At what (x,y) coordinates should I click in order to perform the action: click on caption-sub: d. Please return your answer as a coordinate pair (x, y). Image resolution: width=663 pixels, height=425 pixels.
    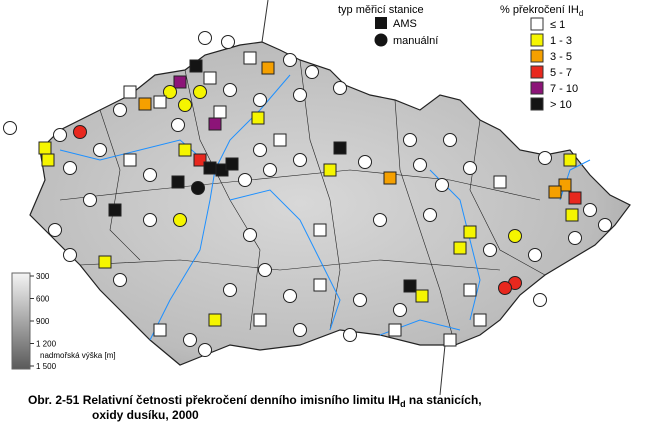
    Looking at the image, I should click on (403, 404).